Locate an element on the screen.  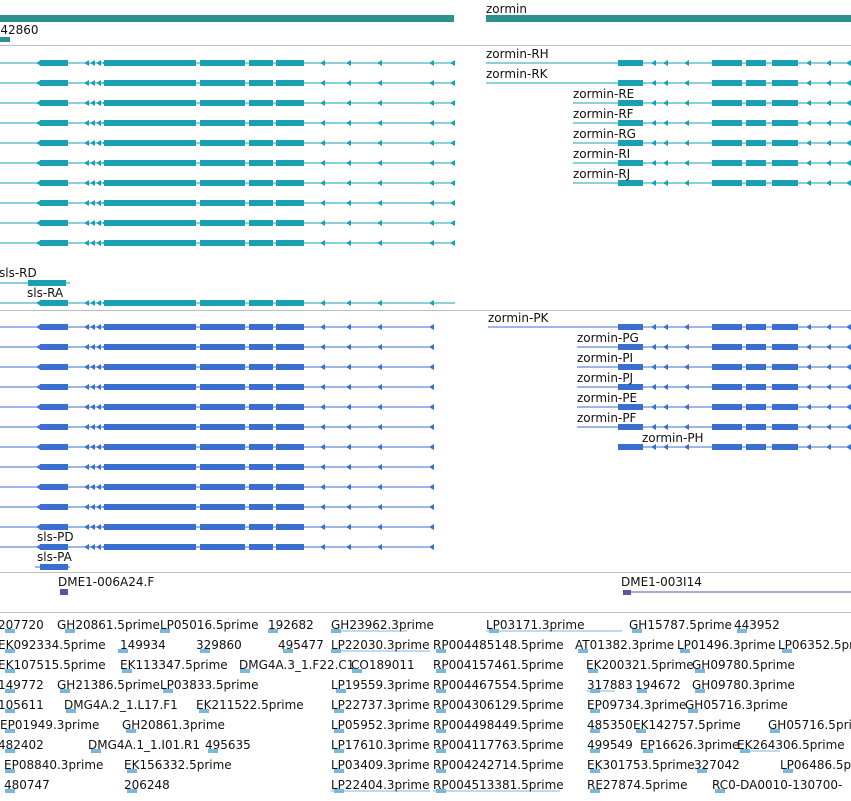
protein-label: zormin-PH is located at coordinates (673, 438).